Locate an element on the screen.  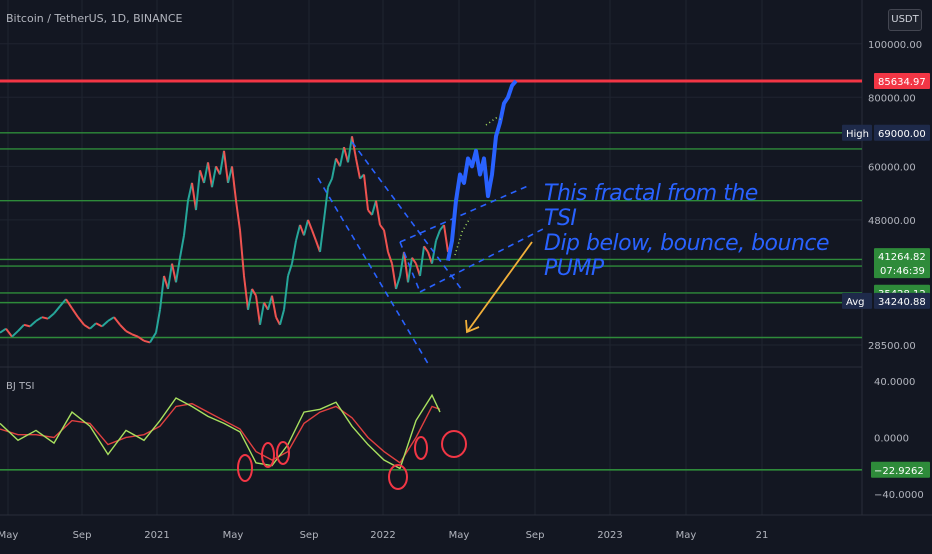
price-label-tag-box is located at coordinates (857, 300).